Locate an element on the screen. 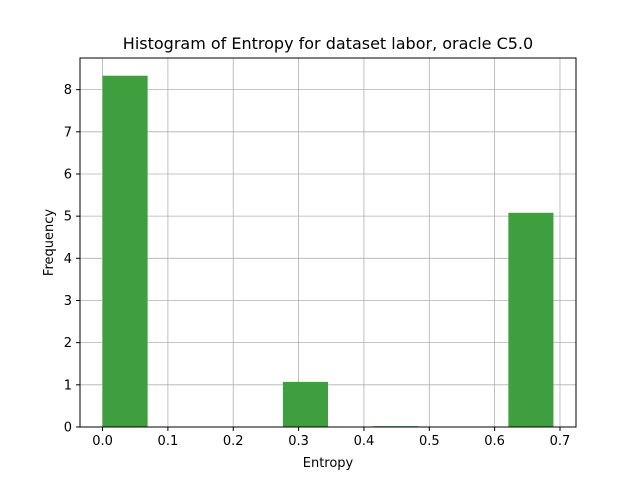 This screenshot has width=640, height=480. x-tick-label: 0.5 is located at coordinates (429, 441).